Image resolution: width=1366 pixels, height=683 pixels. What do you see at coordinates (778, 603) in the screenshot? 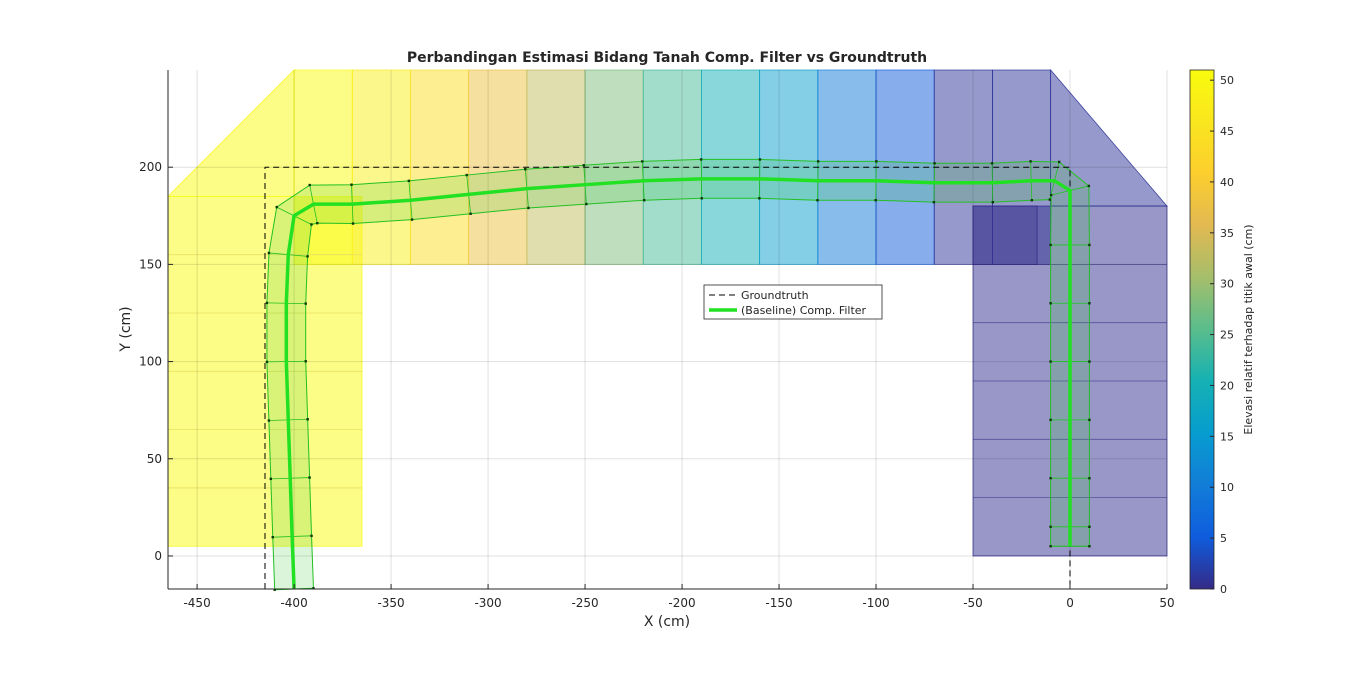
I see `x-tick-label-6: -150` at bounding box center [778, 603].